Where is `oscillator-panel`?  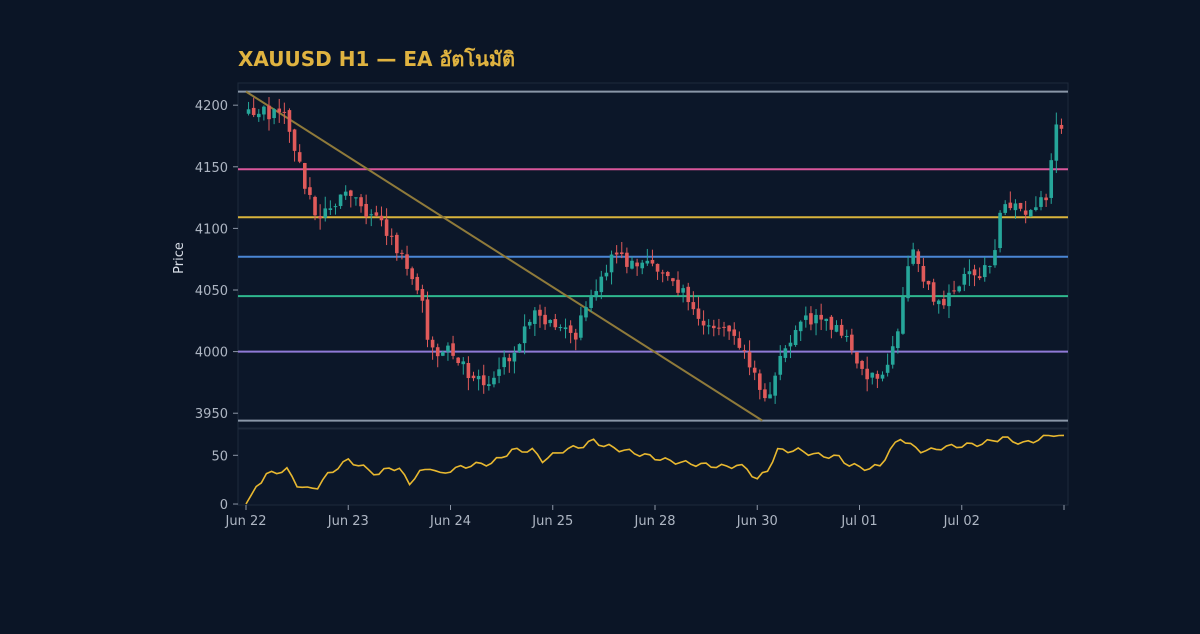 oscillator-panel is located at coordinates (653, 467).